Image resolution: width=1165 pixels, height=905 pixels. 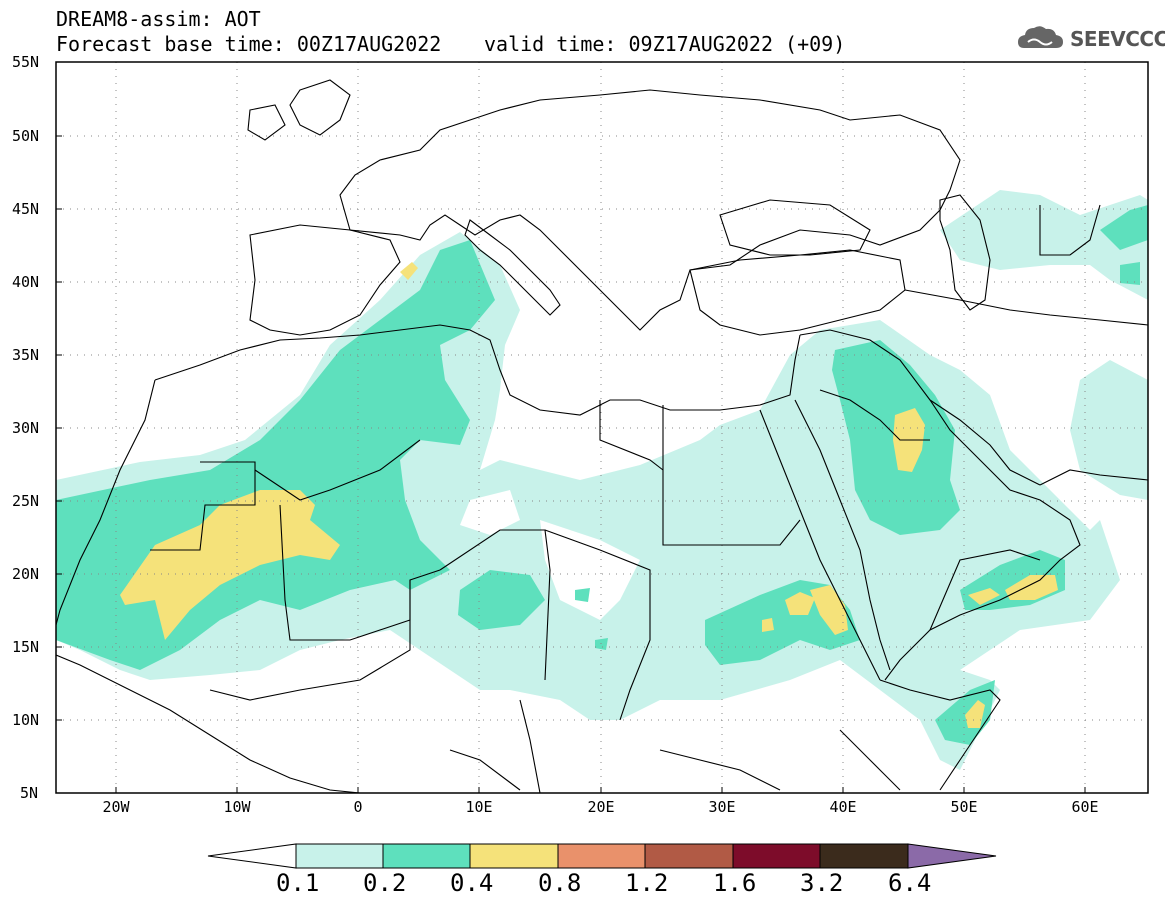 What do you see at coordinates (963, 807) in the screenshot?
I see `lon-label-50E: 50E` at bounding box center [963, 807].